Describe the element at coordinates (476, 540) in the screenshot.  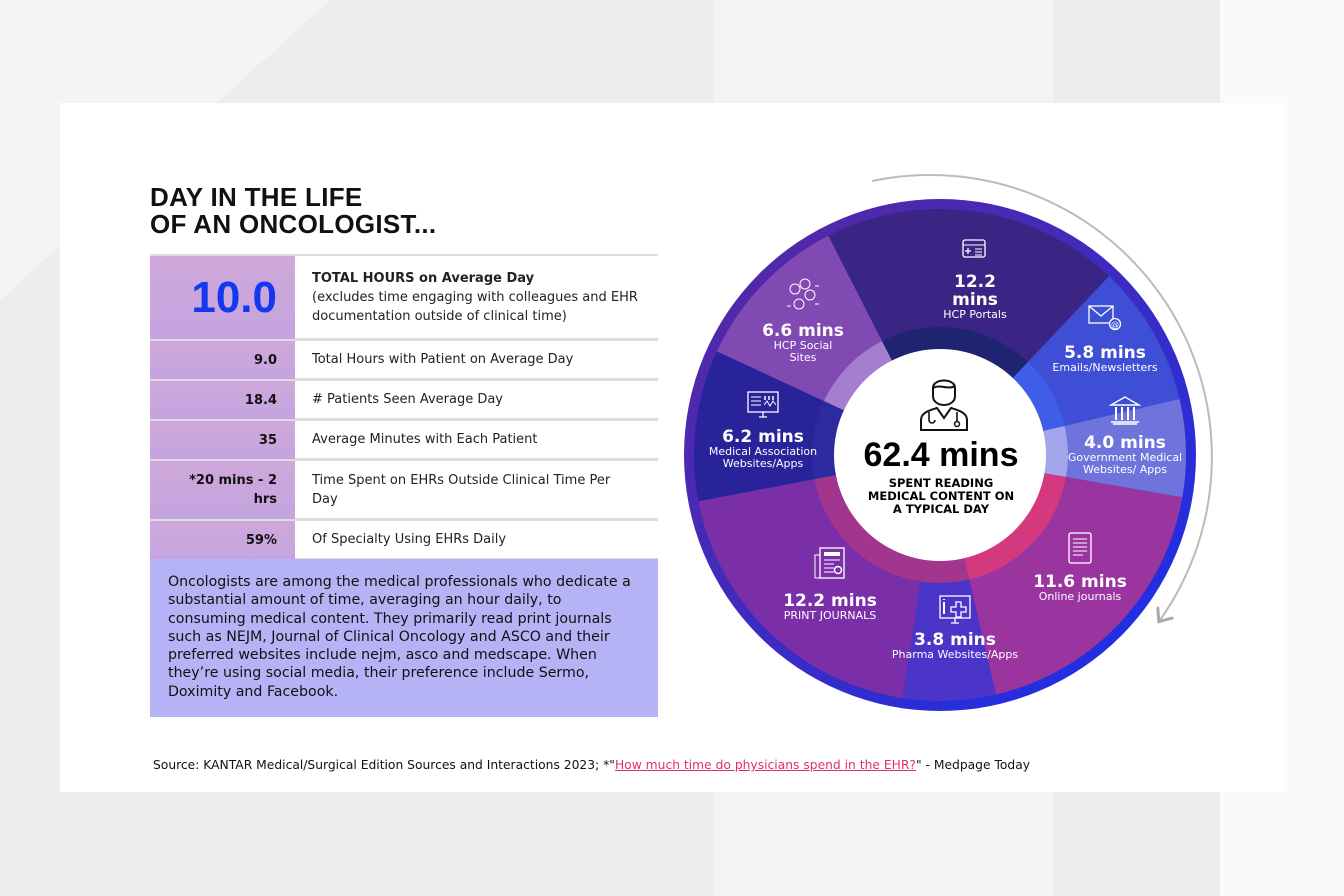
I see `stat-label: Of Specialty Using EHRs Daily` at that location.